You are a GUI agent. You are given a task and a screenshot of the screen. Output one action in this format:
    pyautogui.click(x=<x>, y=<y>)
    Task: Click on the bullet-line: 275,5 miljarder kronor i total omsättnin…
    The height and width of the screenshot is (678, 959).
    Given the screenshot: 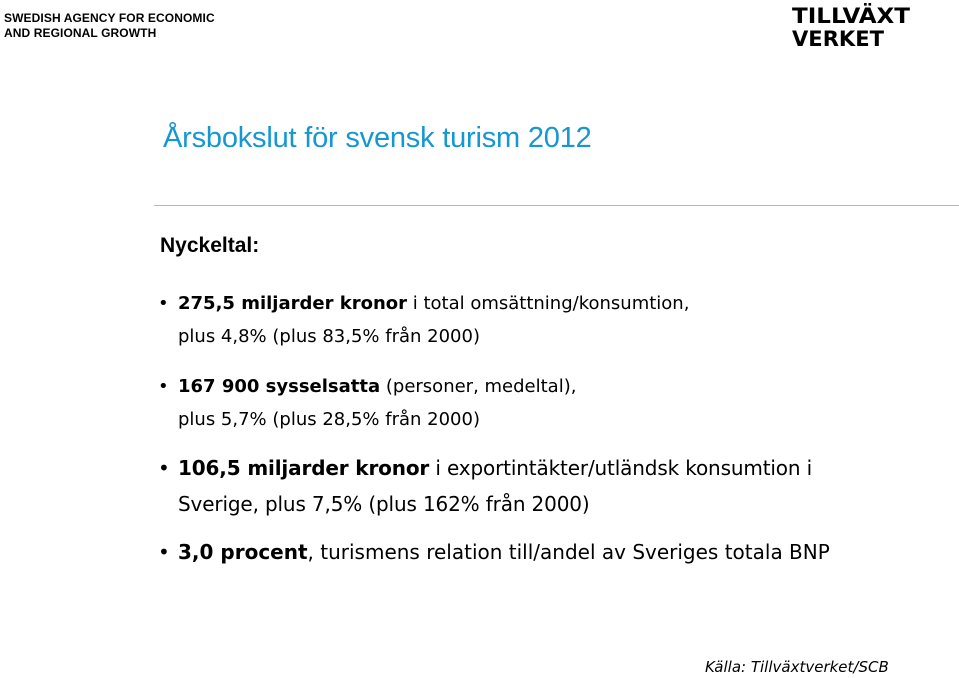 What is the action you would take?
    pyautogui.click(x=563, y=303)
    